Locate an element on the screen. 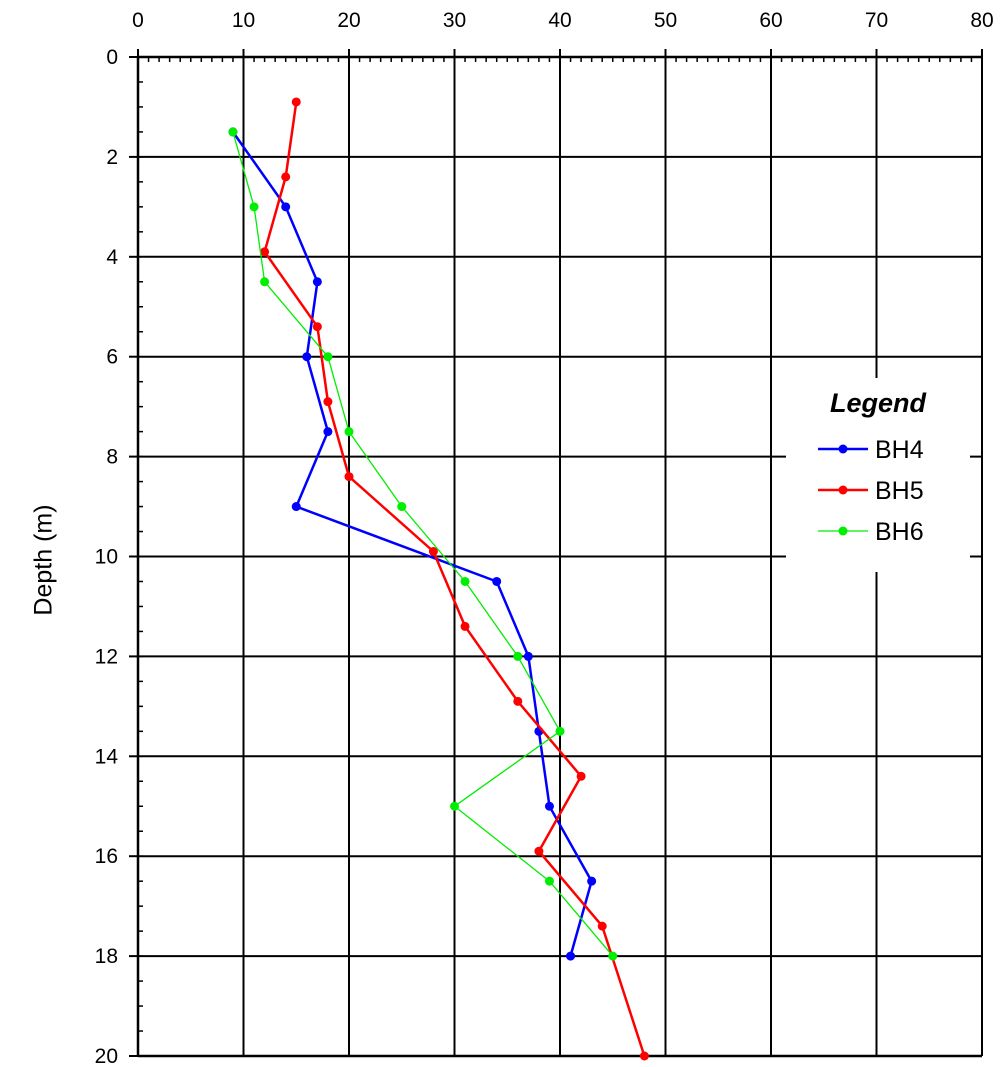  legend-label: BH4 is located at coordinates (899, 450).